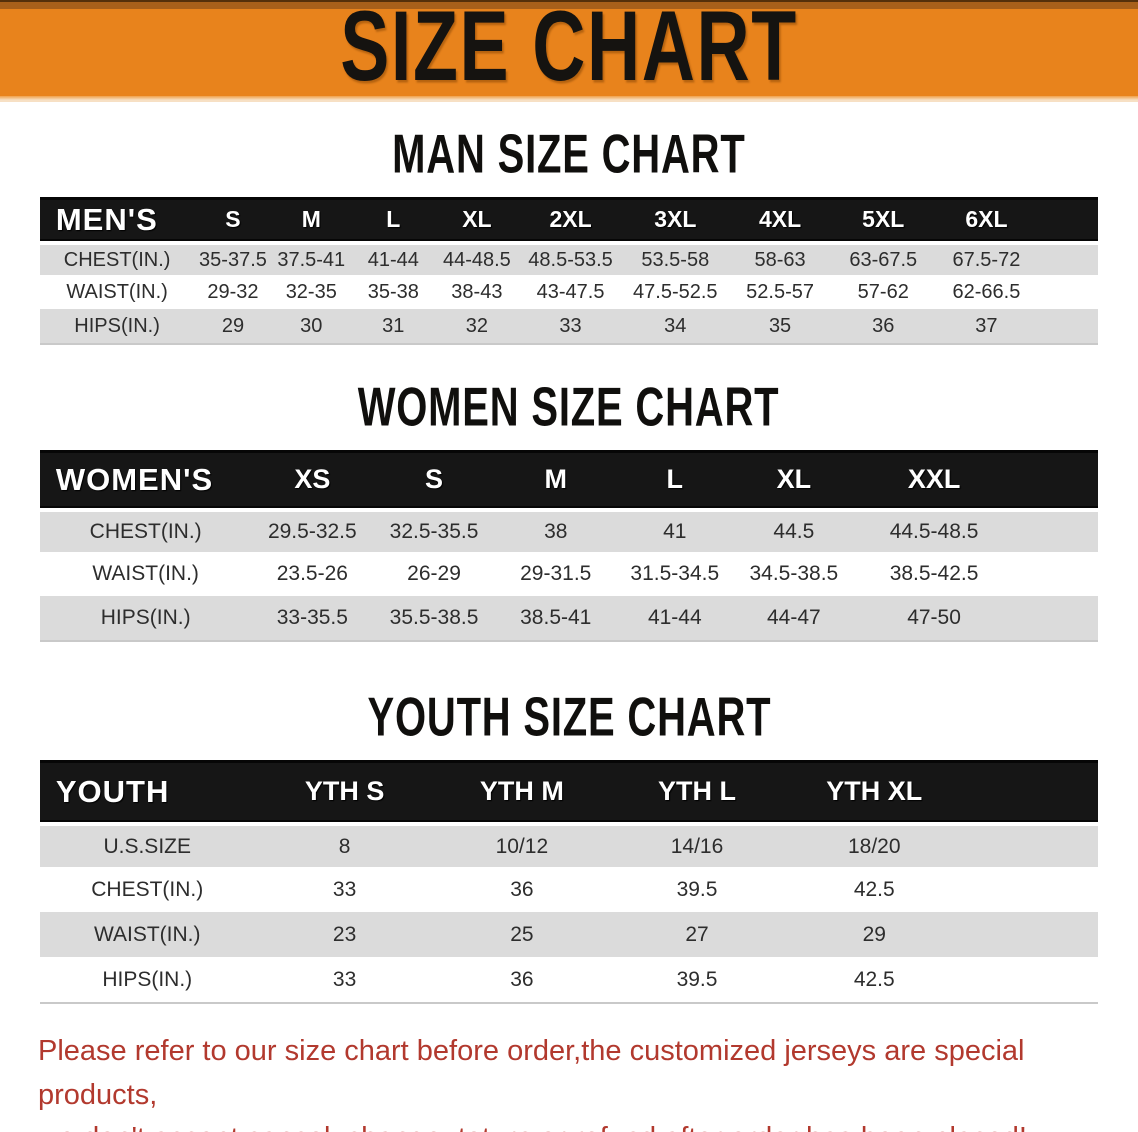 The height and width of the screenshot is (1132, 1138). I want to click on women-cell-r1-c4: 34.5-38.5, so click(794, 574).